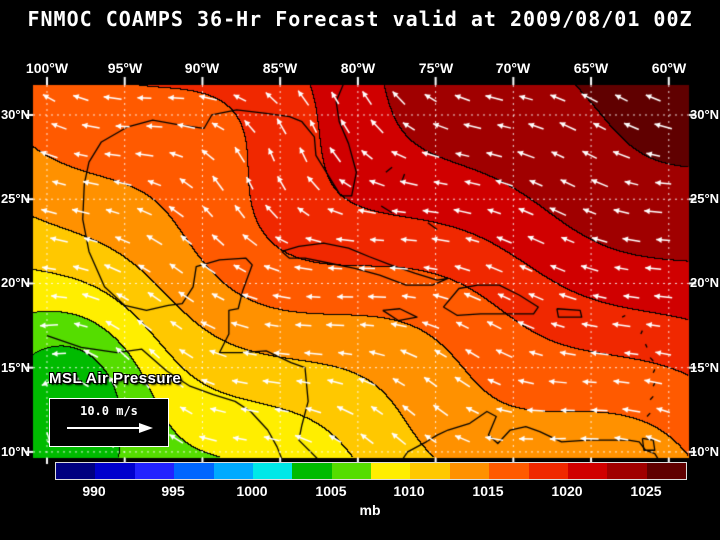 This screenshot has height=540, width=720. What do you see at coordinates (409, 491) in the screenshot?
I see `colorbar-tick-1010: 1010` at bounding box center [409, 491].